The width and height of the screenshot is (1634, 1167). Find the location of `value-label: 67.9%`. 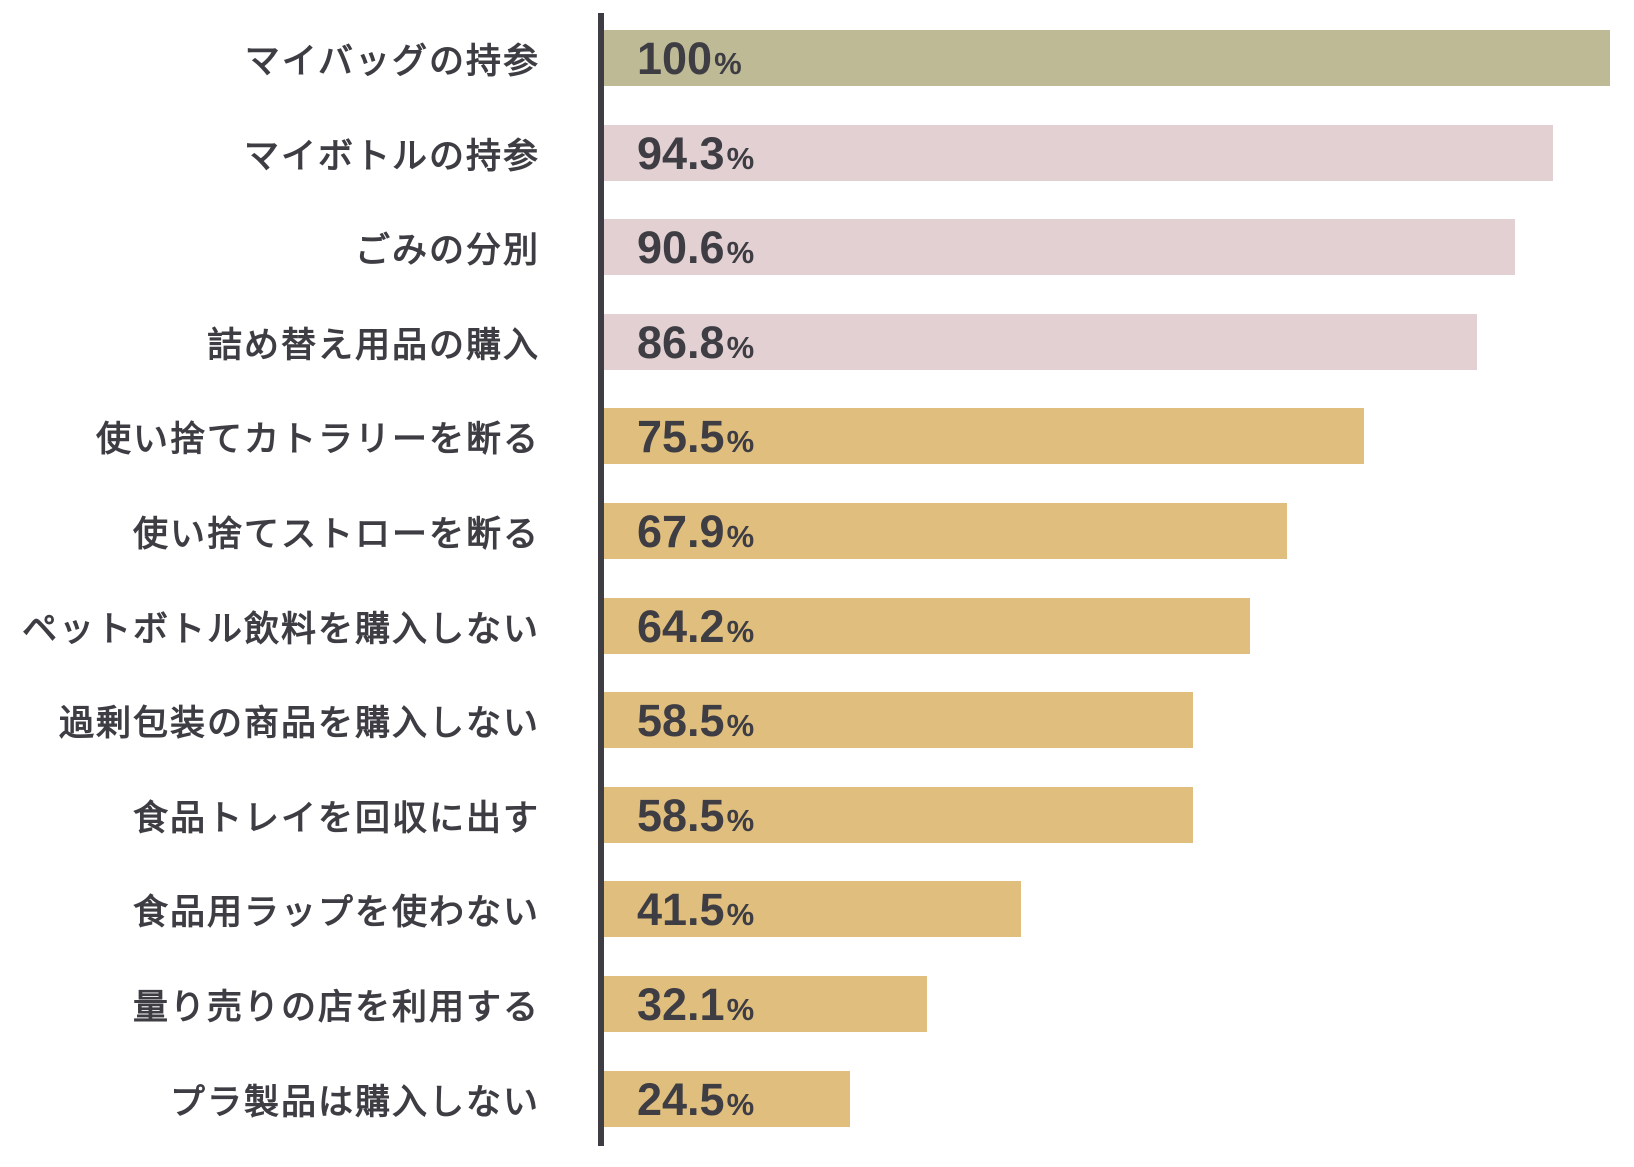

value-label: 67.9% is located at coordinates (679, 531).